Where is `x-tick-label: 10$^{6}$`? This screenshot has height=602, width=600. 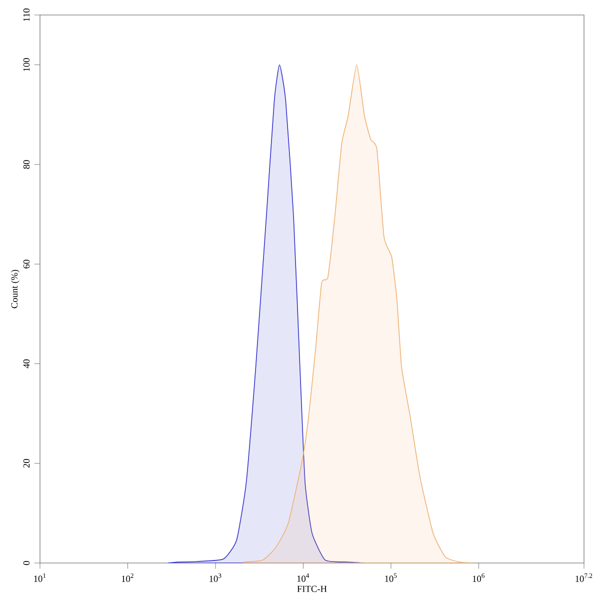
x-tick-label: 10$^{6}$ is located at coordinates (478, 577).